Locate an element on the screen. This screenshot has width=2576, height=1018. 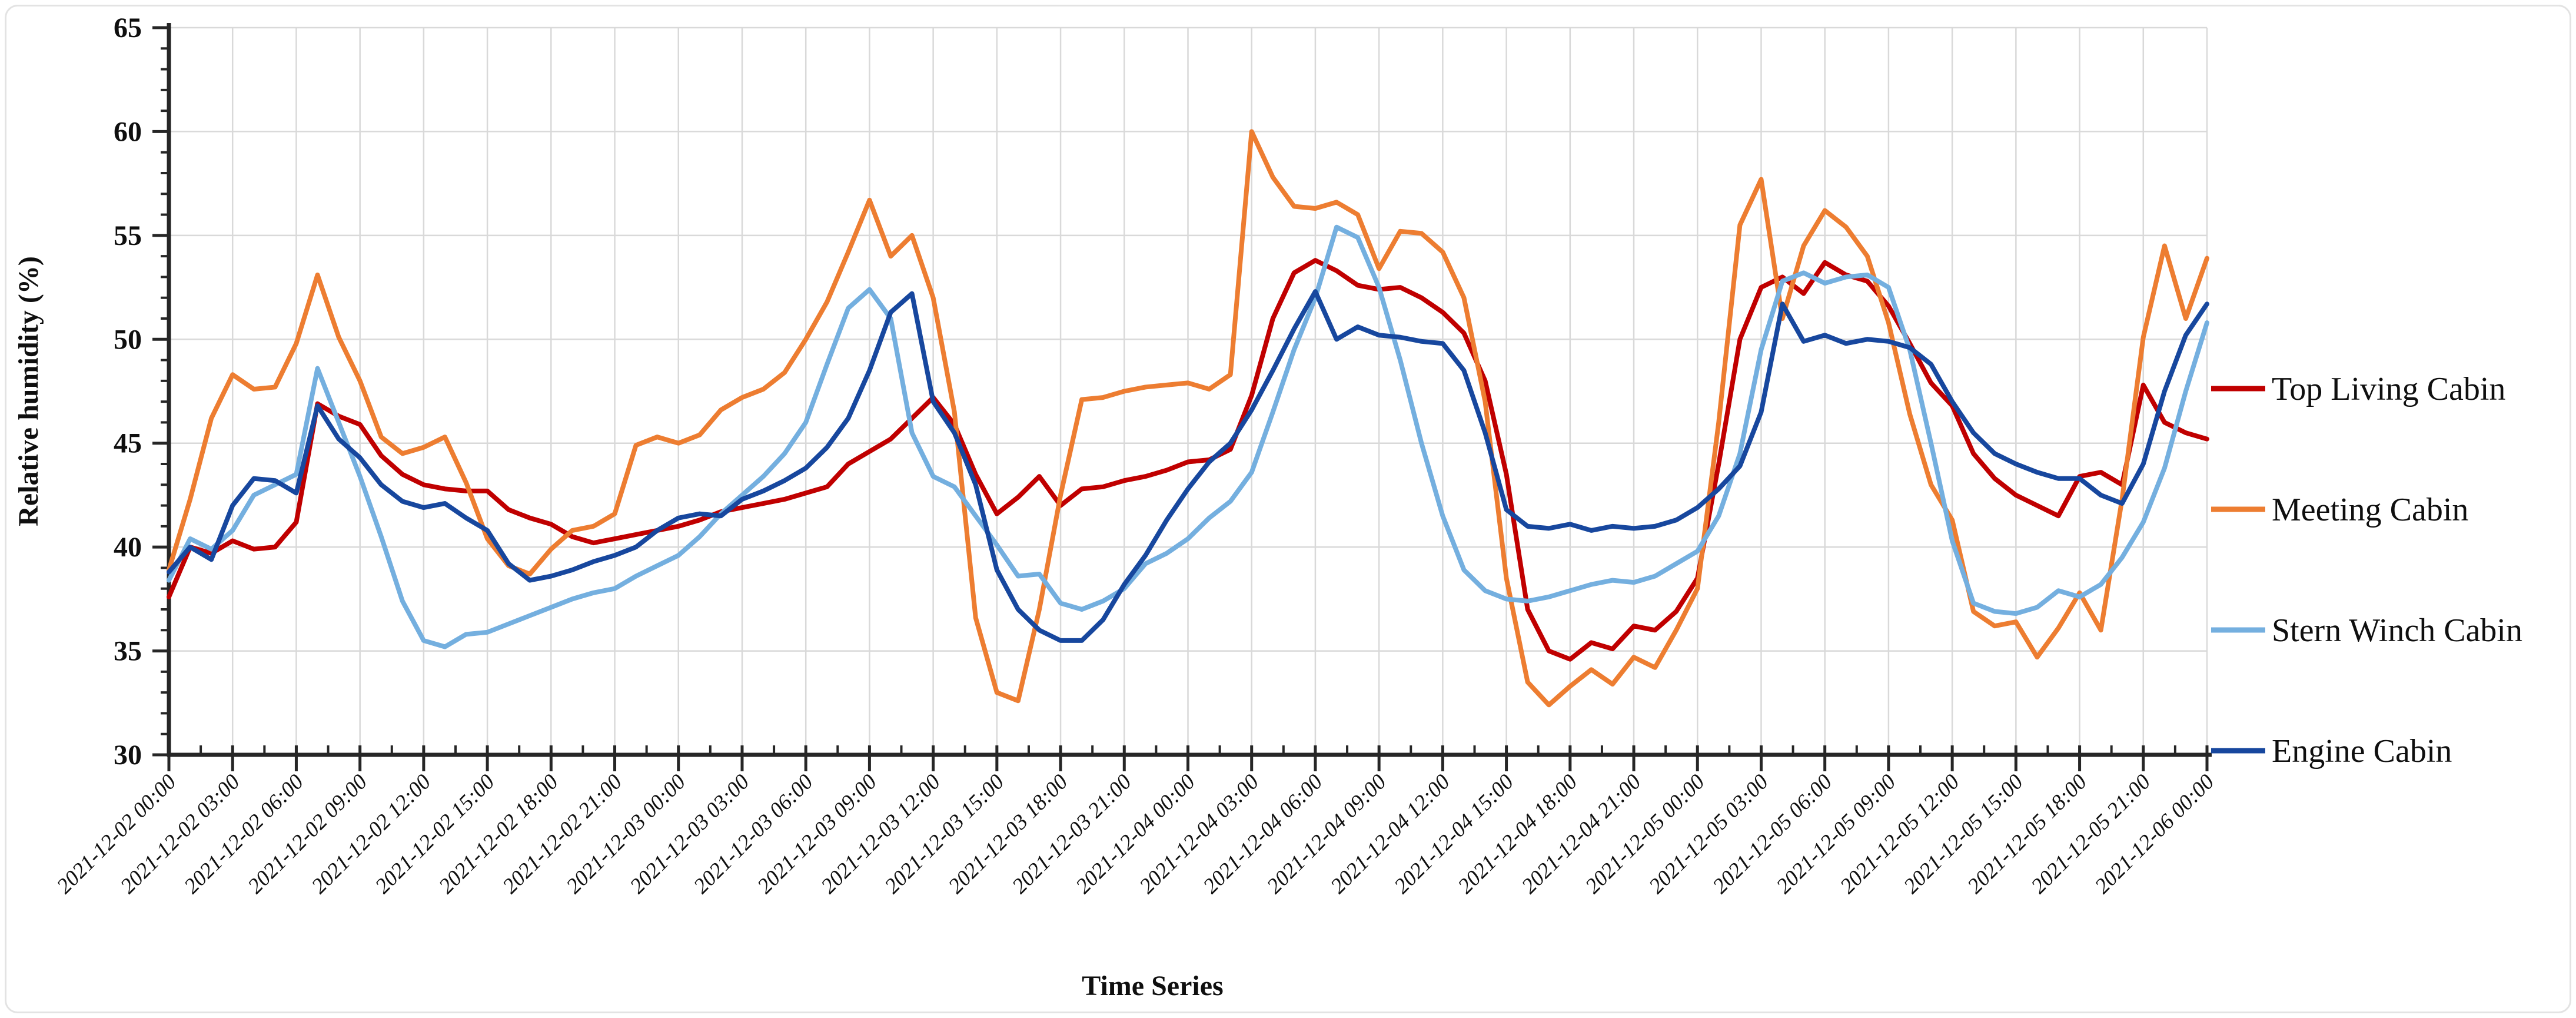
x-tick-label: 2021-12-02 00:00 is located at coordinates (116, 834).